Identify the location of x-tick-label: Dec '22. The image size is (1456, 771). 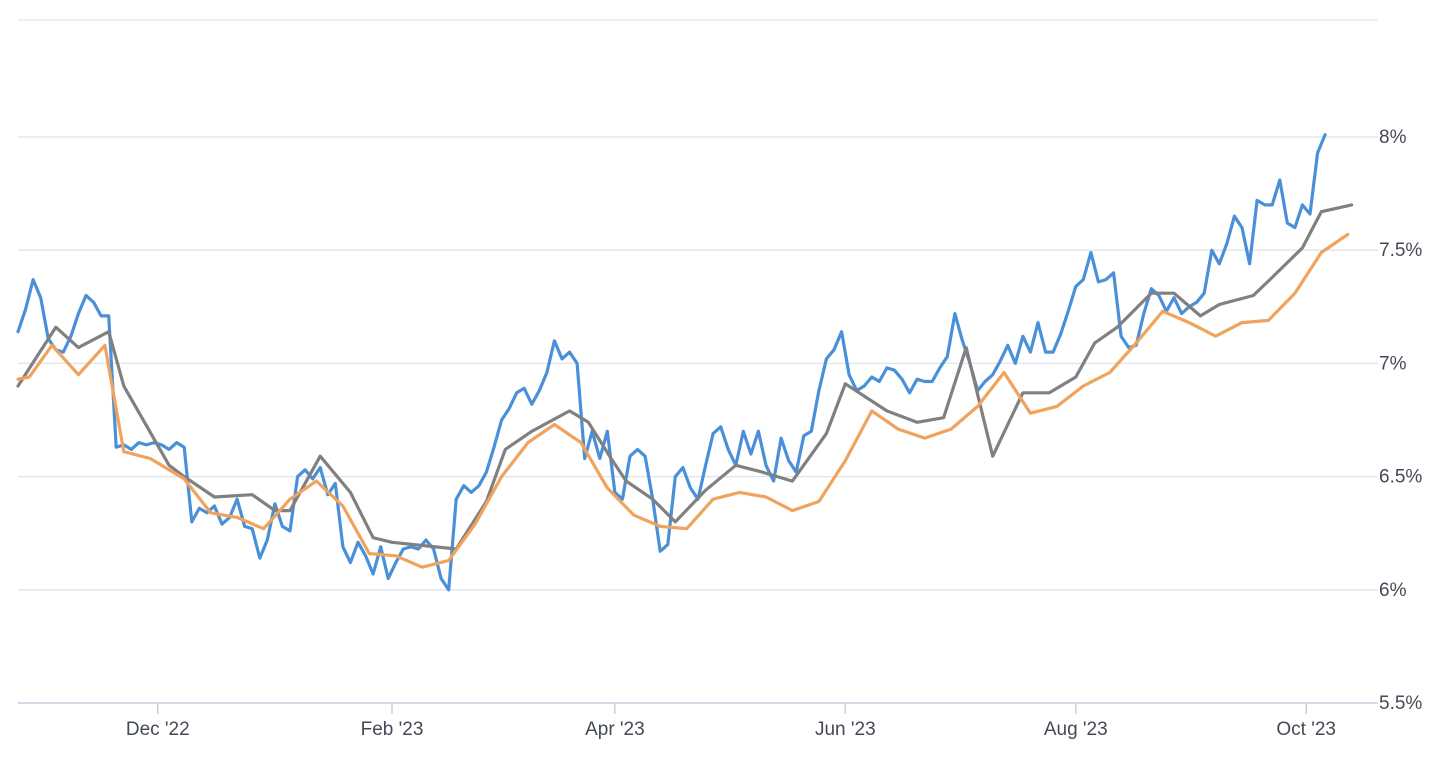
(158, 729).